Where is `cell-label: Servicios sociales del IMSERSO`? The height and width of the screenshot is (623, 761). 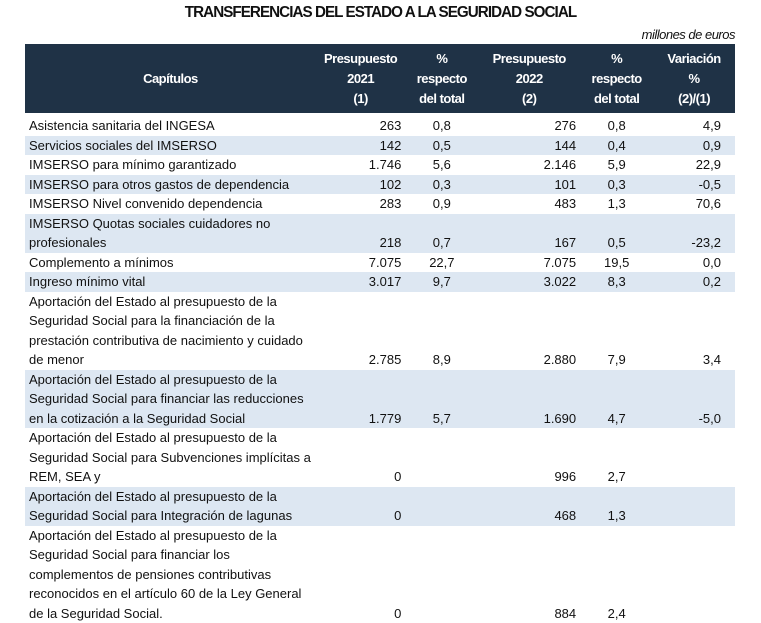
cell-label: Servicios sociales del IMSERSO is located at coordinates (170, 146).